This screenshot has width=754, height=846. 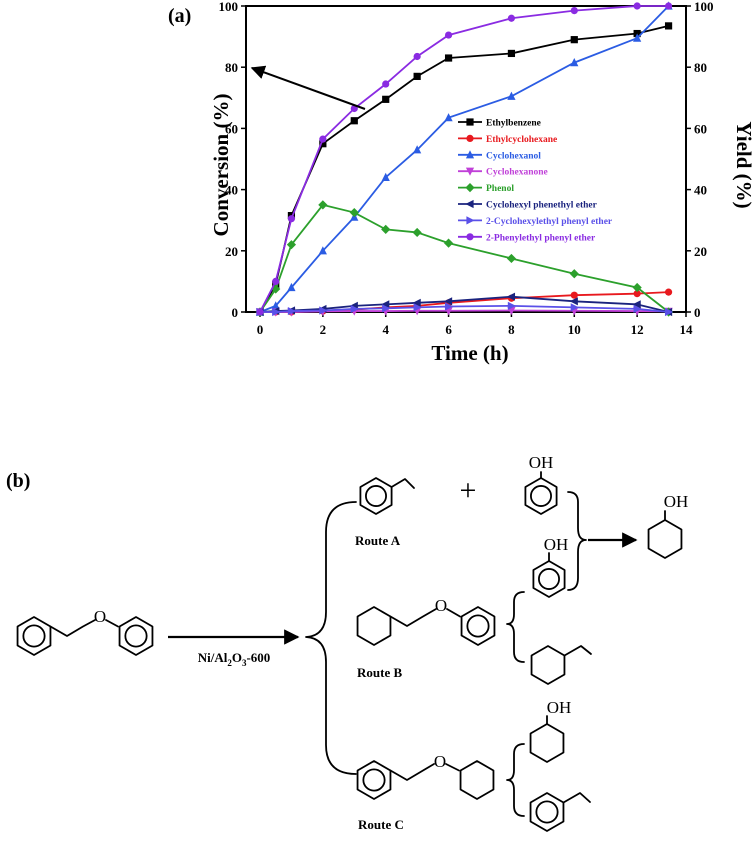 What do you see at coordinates (513, 156) in the screenshot?
I see `legend-label: Cyclohexanol` at bounding box center [513, 156].